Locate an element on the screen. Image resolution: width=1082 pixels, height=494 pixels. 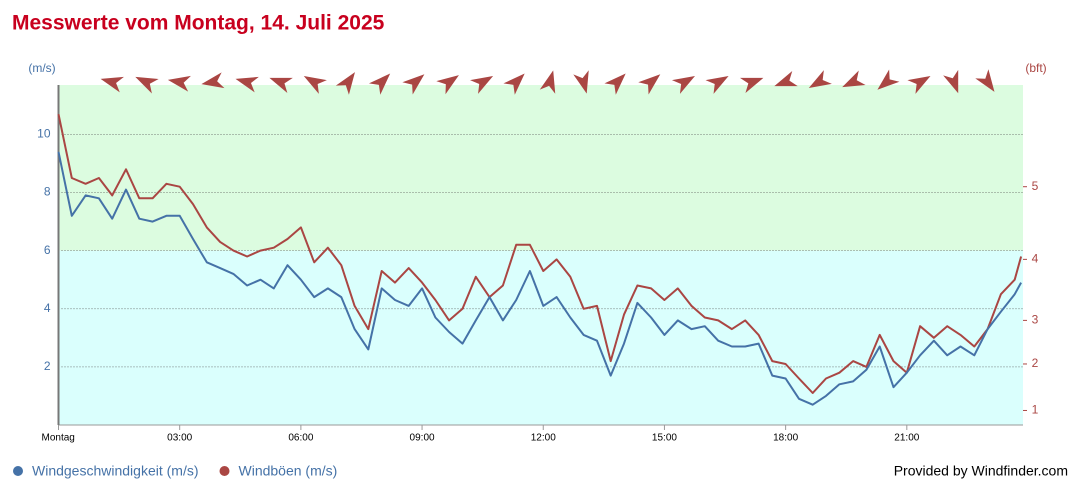
x-tick-label: Montag is located at coordinates (58, 438).